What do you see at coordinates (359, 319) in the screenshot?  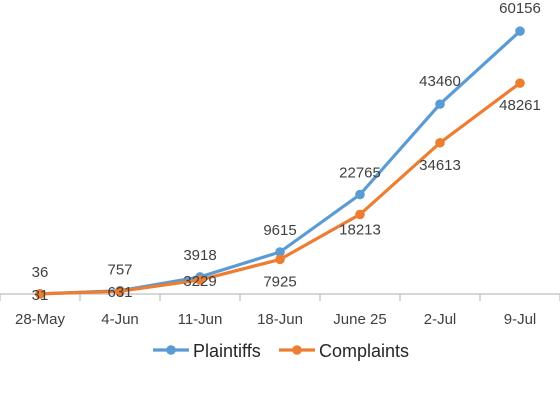 I see `x-tick-label: June 25` at bounding box center [359, 319].